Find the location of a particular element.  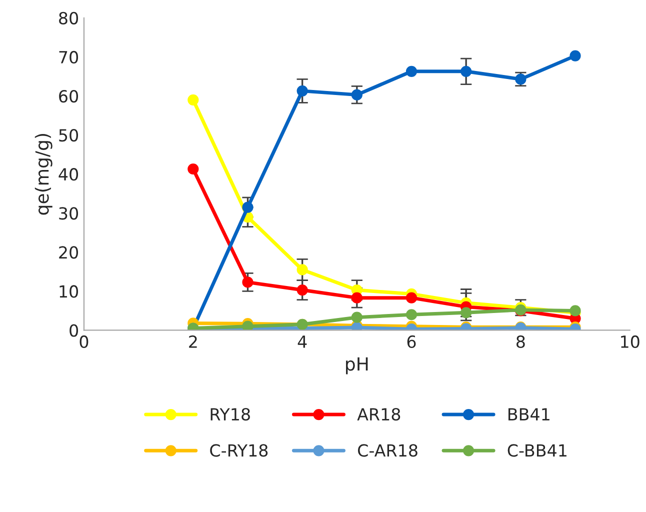

x-tick-label: 2 is located at coordinates (193, 341).